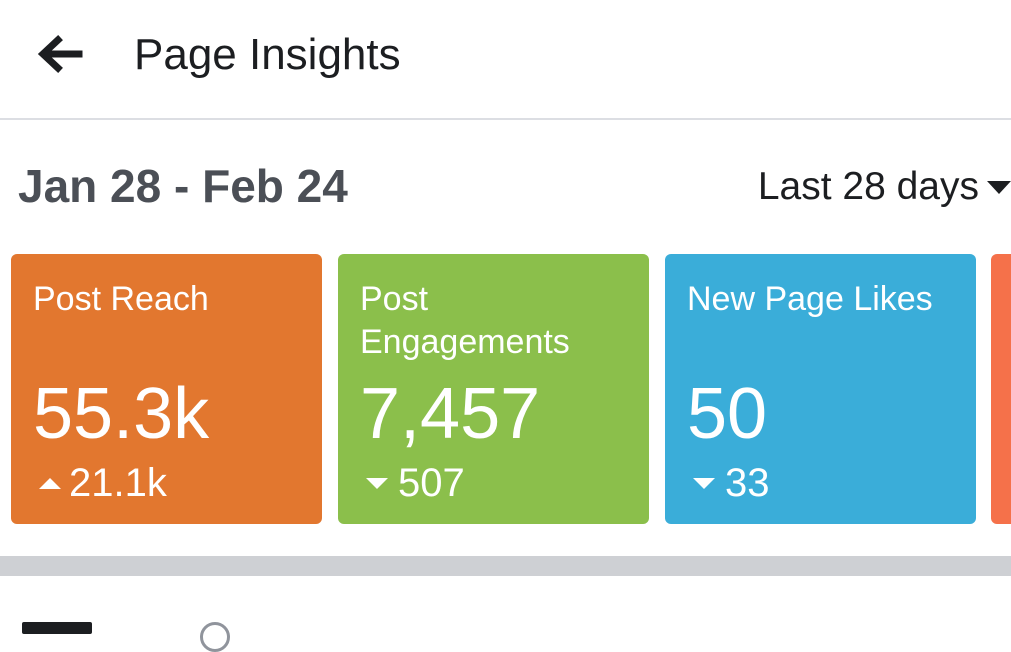 The width and height of the screenshot is (1011, 652). Describe the element at coordinates (999, 187) in the screenshot. I see `caret-down-icon` at that location.